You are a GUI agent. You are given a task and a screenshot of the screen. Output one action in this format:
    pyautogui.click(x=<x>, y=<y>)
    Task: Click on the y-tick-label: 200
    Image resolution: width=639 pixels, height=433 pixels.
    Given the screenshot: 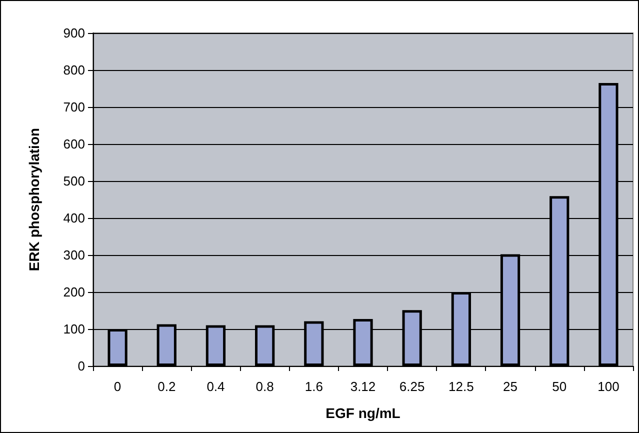 What is the action you would take?
    pyautogui.click(x=74, y=292)
    